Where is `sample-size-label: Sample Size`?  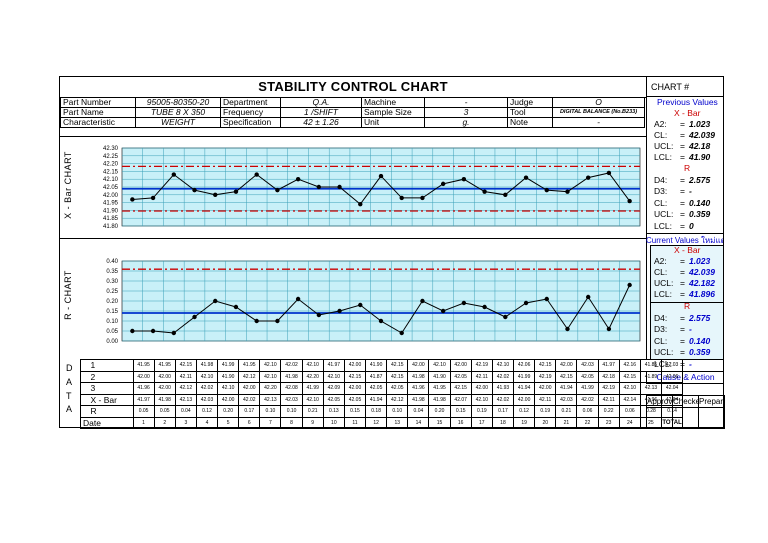 sample-size-label: Sample Size is located at coordinates (393, 112).